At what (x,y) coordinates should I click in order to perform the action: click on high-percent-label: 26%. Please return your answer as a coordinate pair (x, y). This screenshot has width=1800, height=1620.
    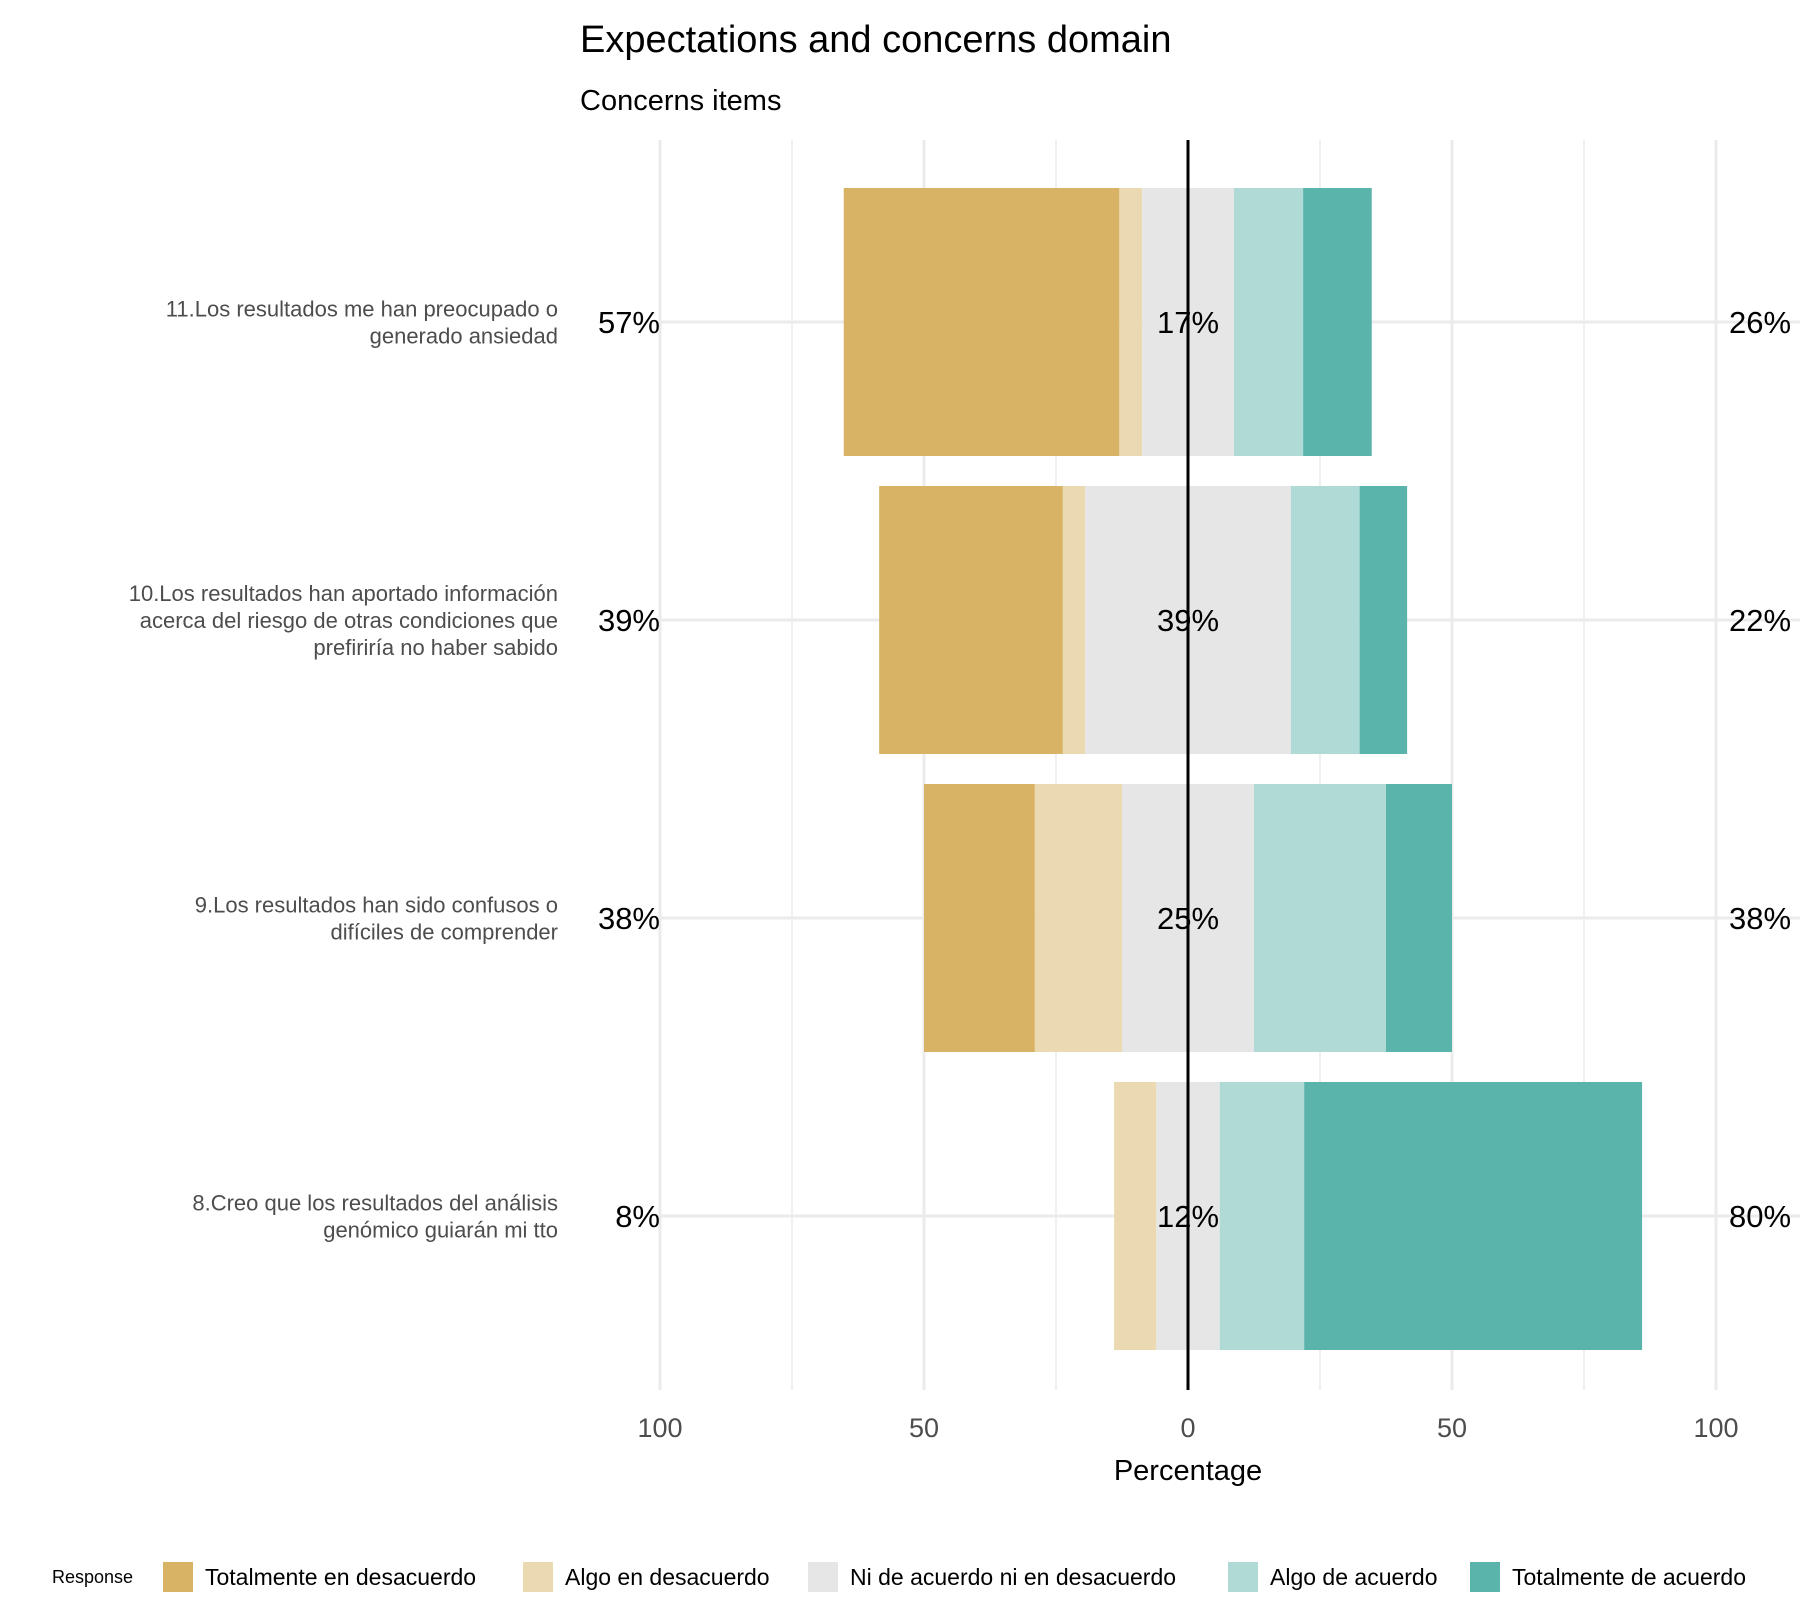
    Looking at the image, I should click on (1760, 322).